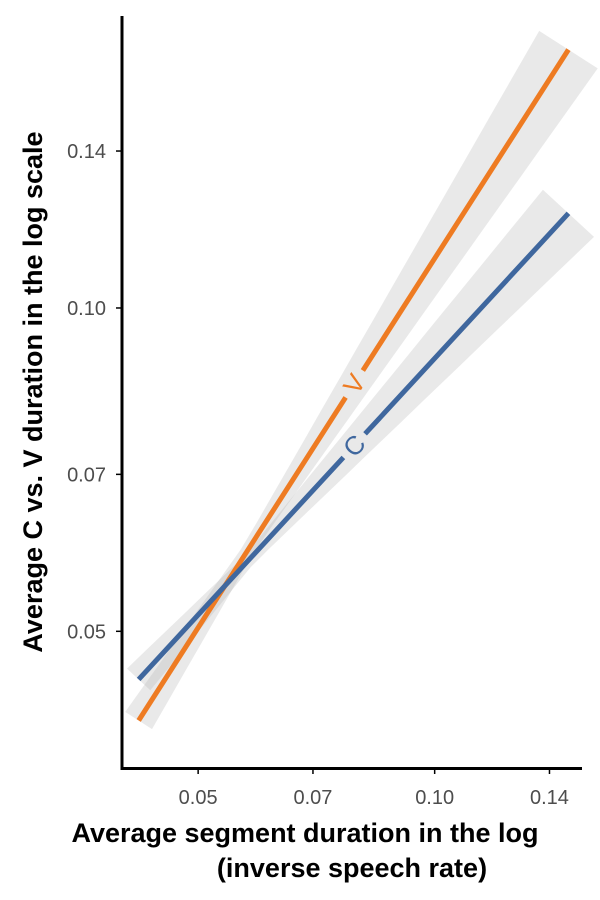 The height and width of the screenshot is (900, 600). What do you see at coordinates (86, 309) in the screenshot?
I see `y-tick-label: 0.10` at bounding box center [86, 309].